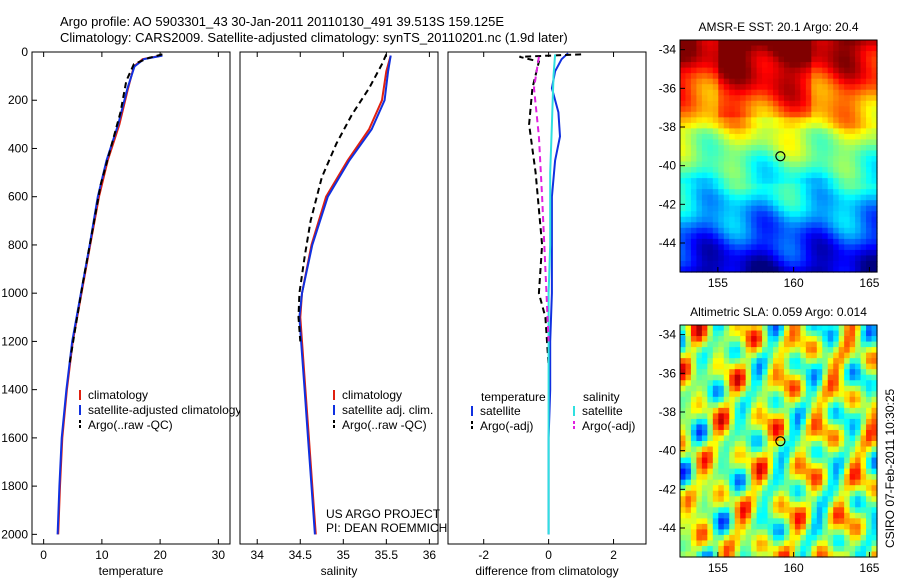 The image size is (900, 580). I want to click on difference-series-salinity-satellite, so click(552, 294).